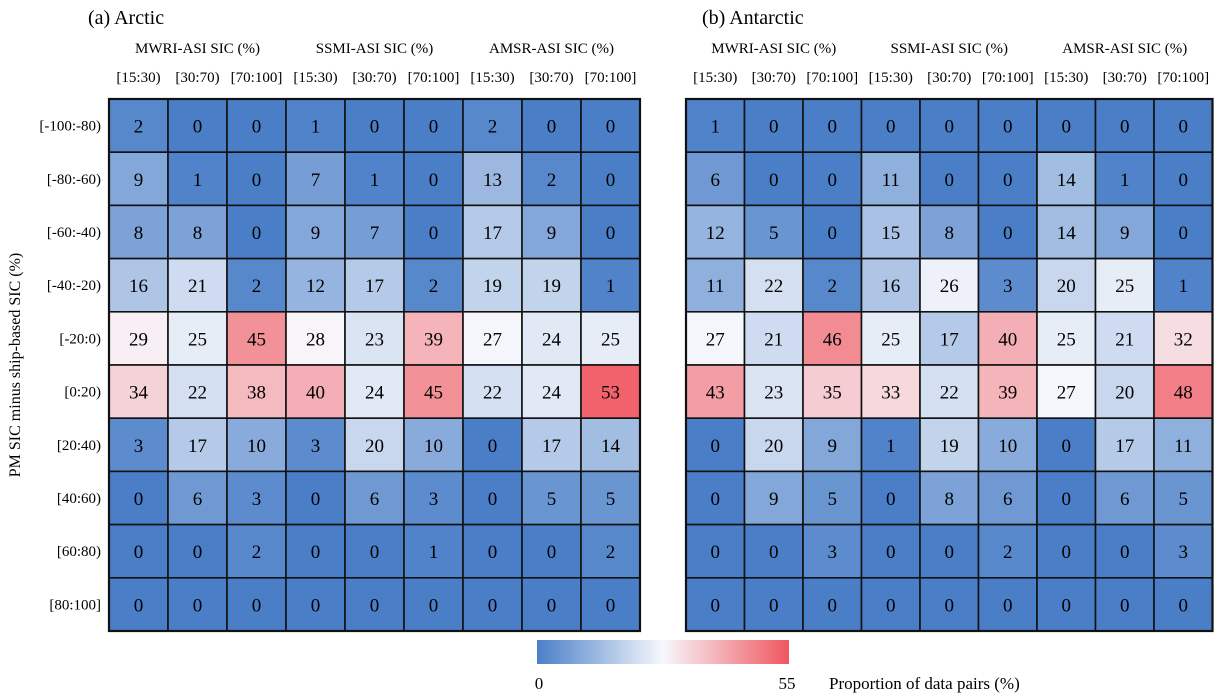 This screenshot has height=694, width=1218. What do you see at coordinates (256, 393) in the screenshot?
I see `cell-value-label: 38` at bounding box center [256, 393].